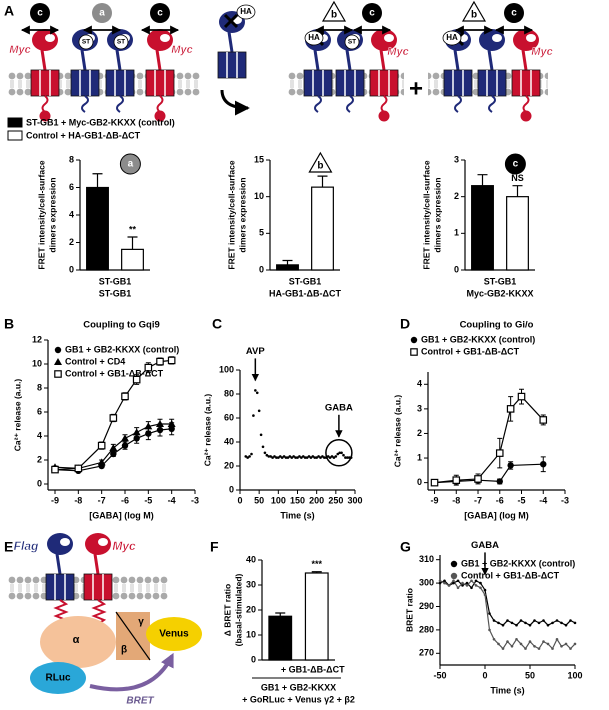 Image resolution: width=609 pixels, height=710 pixels. I want to click on y-tick-label: 20, so click(251, 609).